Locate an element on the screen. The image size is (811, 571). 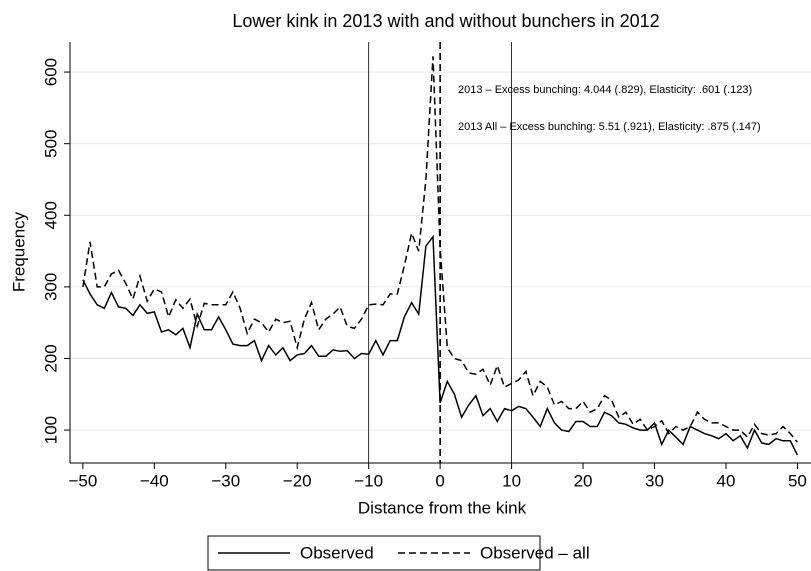
y-tick-label: 600 is located at coordinates (50, 72).